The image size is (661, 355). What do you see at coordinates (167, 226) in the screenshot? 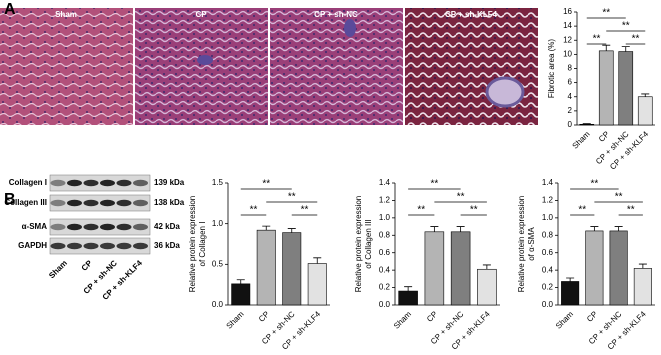
I see `size-label: 42 kDa` at bounding box center [167, 226].